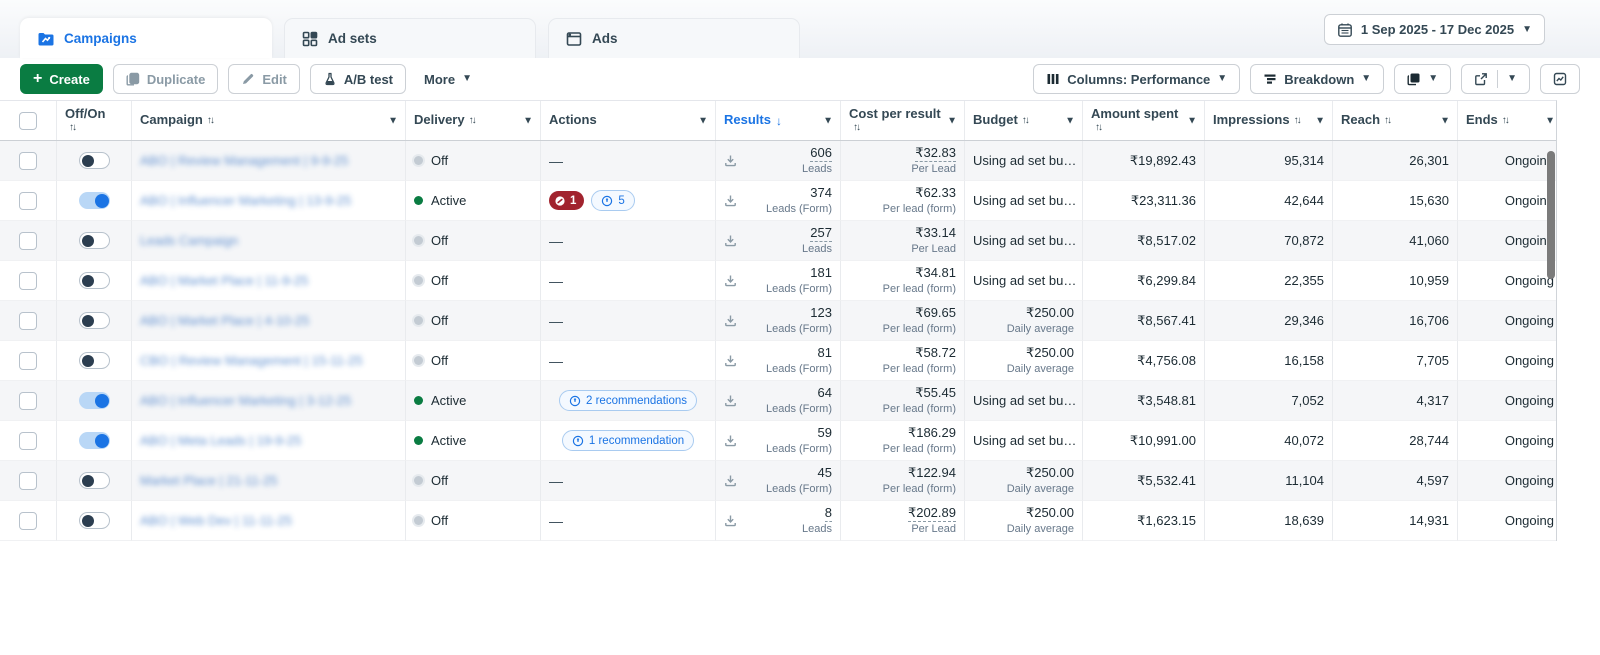 Image resolution: width=1600 pixels, height=655 pixels. Describe the element at coordinates (1560, 79) in the screenshot. I see `charts-button` at that location.